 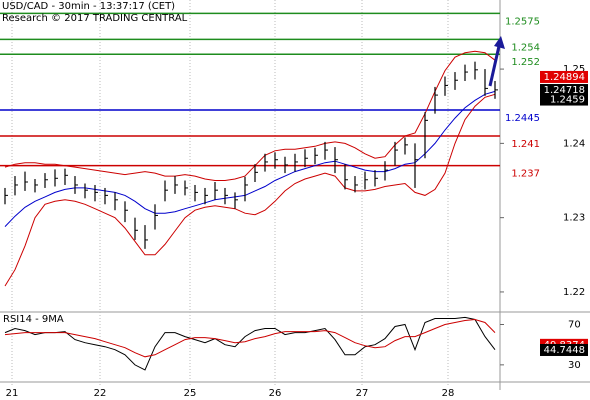 What do you see at coordinates (574, 143) in the screenshot?
I see `y-tick-label: 1.24` at bounding box center [574, 143].